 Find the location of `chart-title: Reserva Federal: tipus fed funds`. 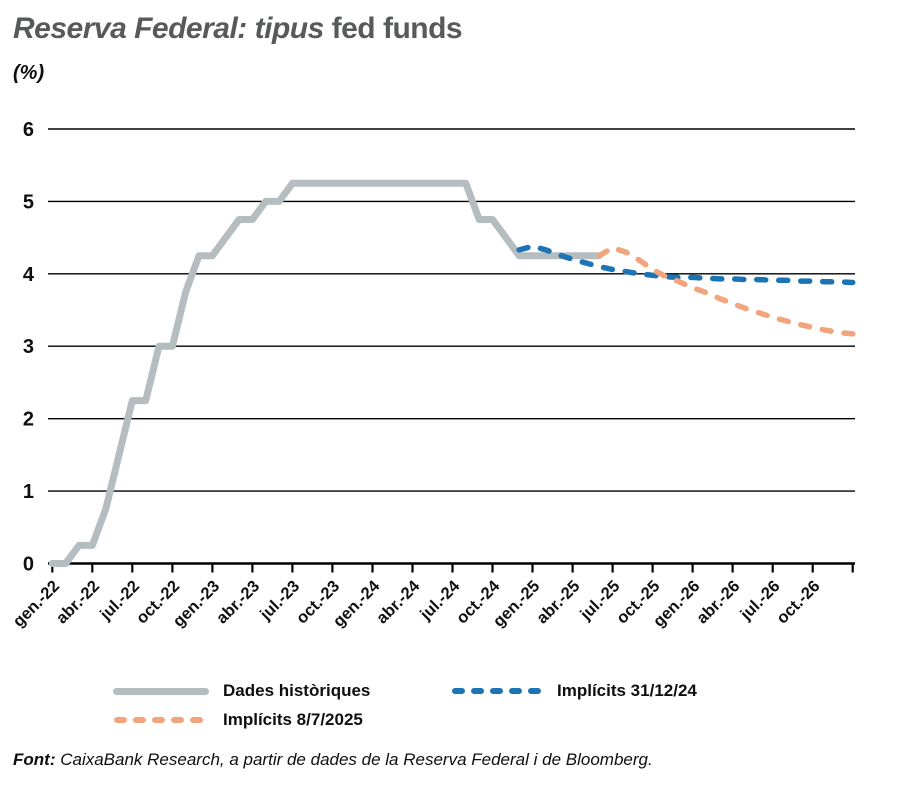

chart-title: Reserva Federal: tipus fed funds is located at coordinates (238, 29).